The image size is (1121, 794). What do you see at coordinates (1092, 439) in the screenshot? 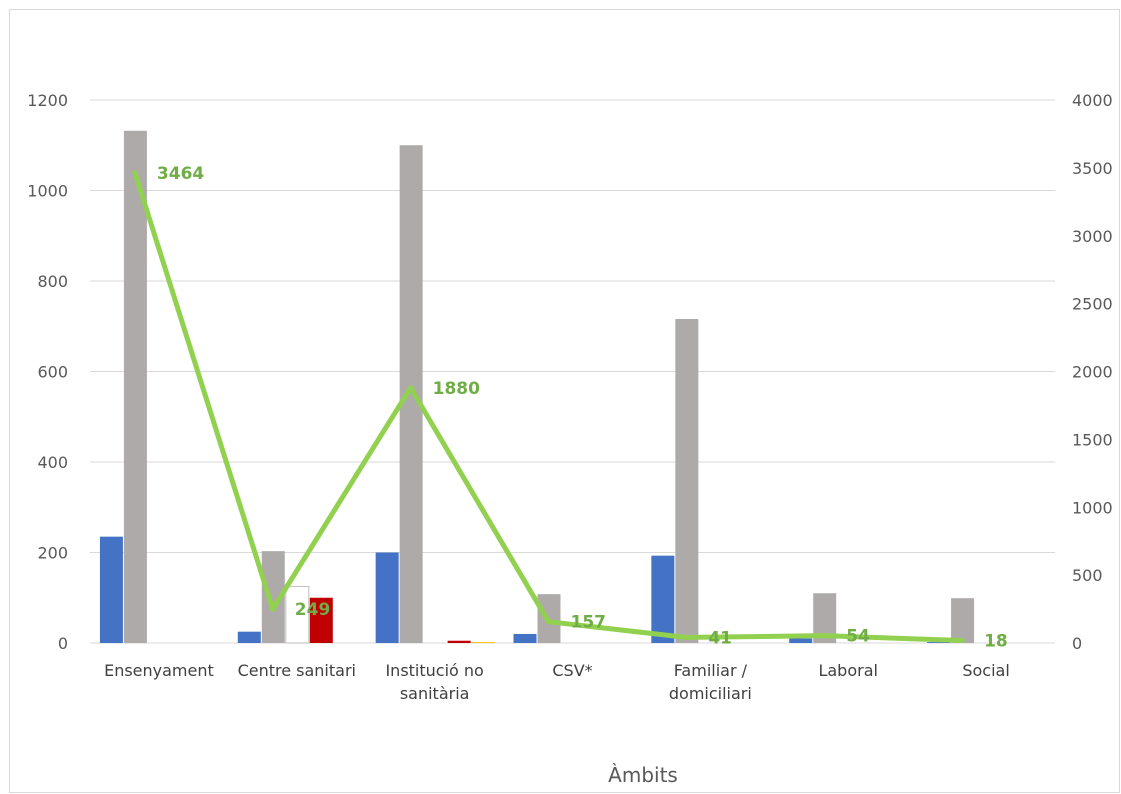
I see `y2-tick-label: 1500` at bounding box center [1092, 439].